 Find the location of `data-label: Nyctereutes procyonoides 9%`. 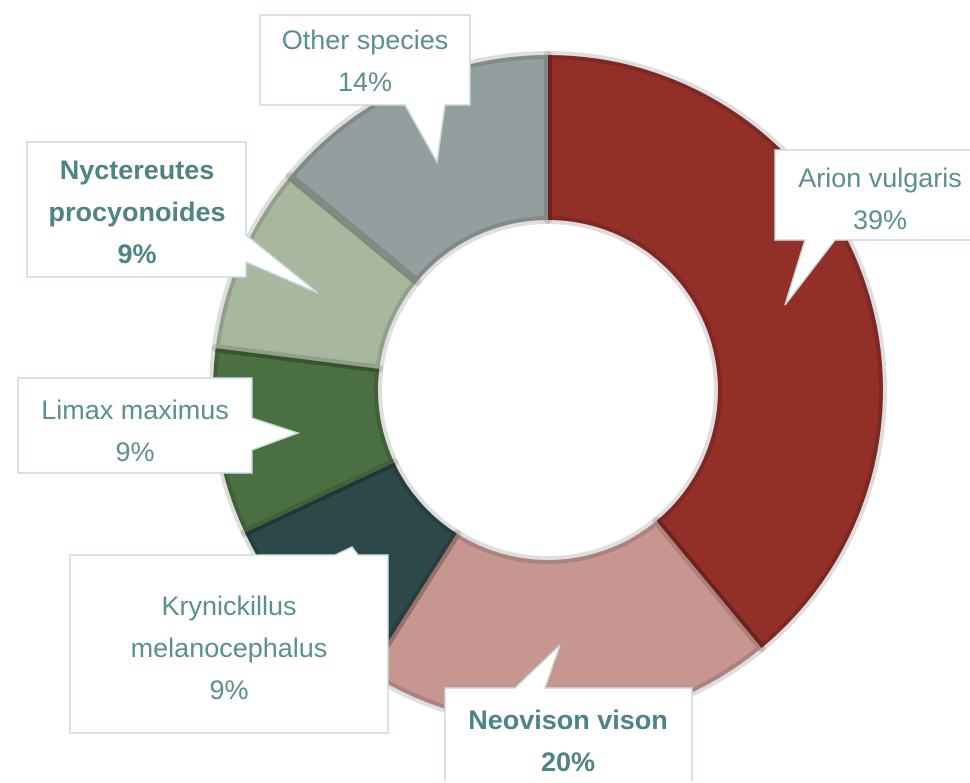

data-label: Nyctereutes procyonoides 9% is located at coordinates (137, 212).